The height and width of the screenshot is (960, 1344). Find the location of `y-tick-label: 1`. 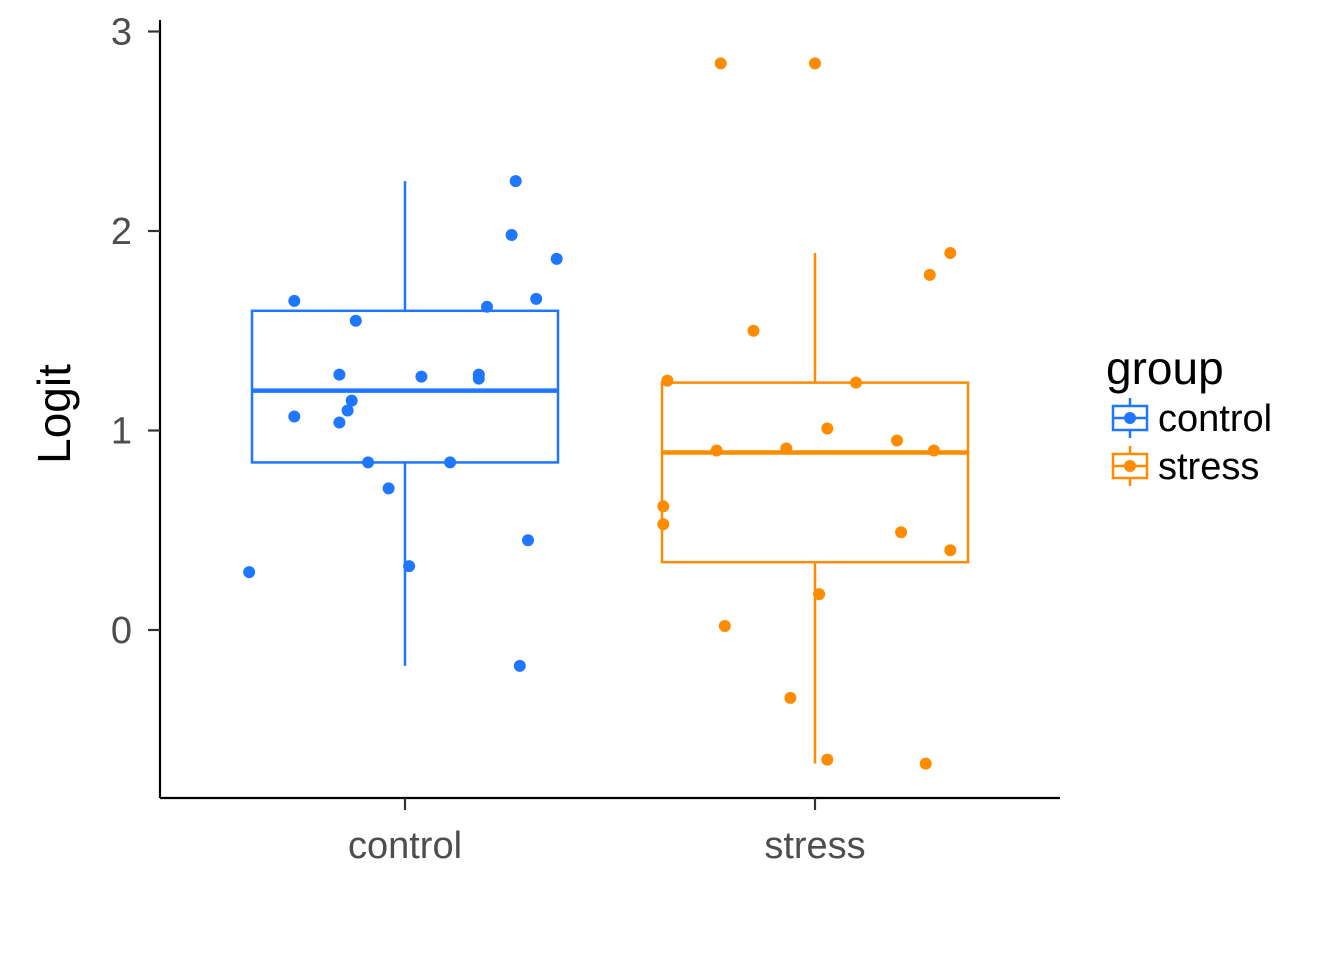

y-tick-label: 1 is located at coordinates (121, 432).